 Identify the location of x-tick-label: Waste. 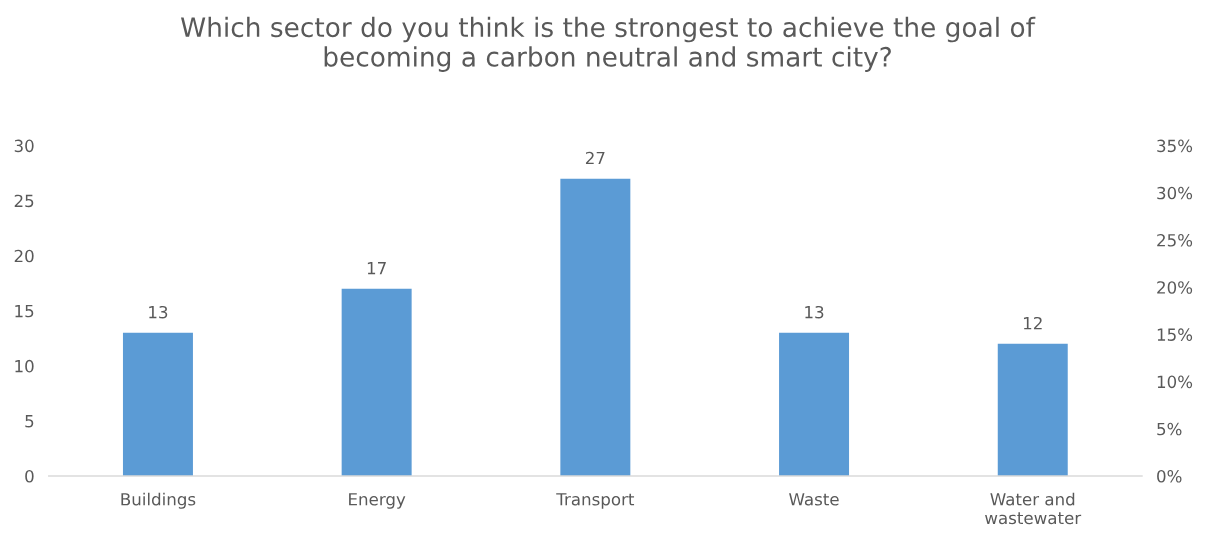
(814, 499).